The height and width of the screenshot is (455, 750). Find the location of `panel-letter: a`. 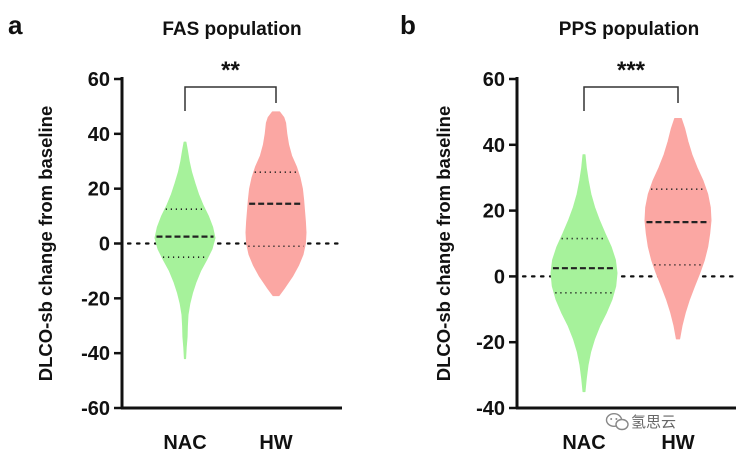

panel-letter: a is located at coordinates (15, 25).